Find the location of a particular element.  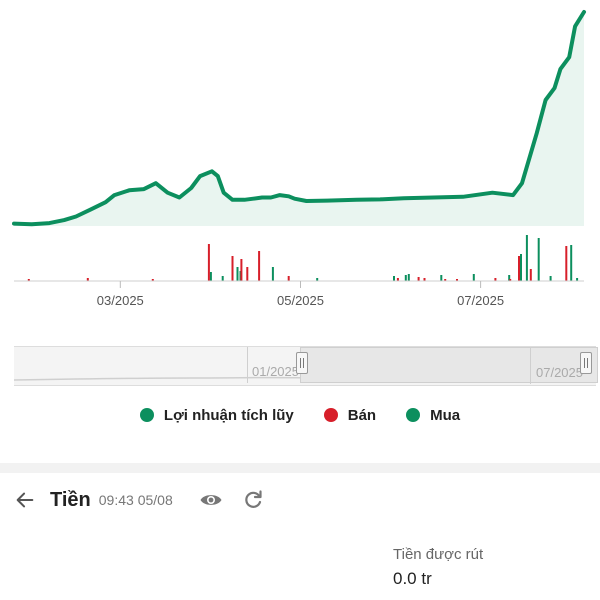

withdrawable-label: Tiền được rút is located at coordinates (438, 554).